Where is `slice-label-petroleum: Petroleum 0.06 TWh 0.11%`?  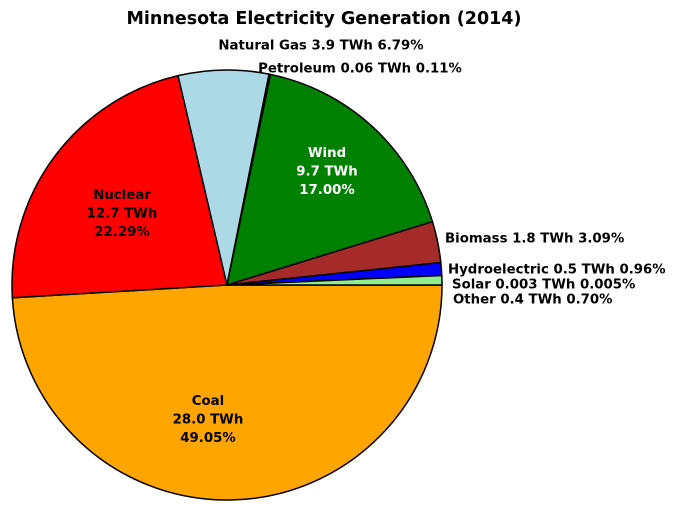
slice-label-petroleum: Petroleum 0.06 TWh 0.11% is located at coordinates (360, 69).